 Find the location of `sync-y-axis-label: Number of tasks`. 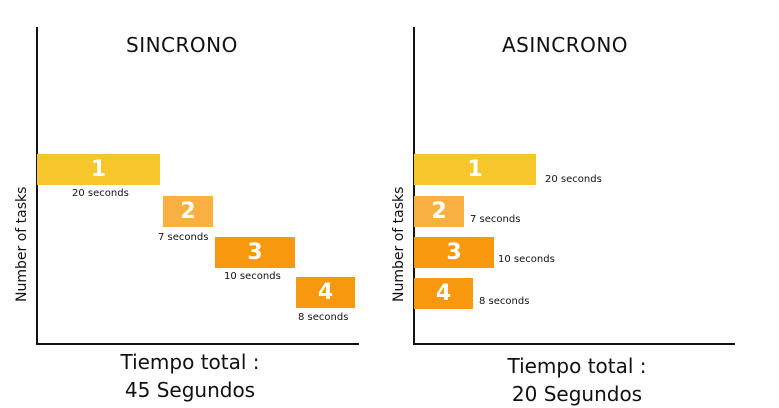

sync-y-axis-label: Number of tasks is located at coordinates (22, 244).